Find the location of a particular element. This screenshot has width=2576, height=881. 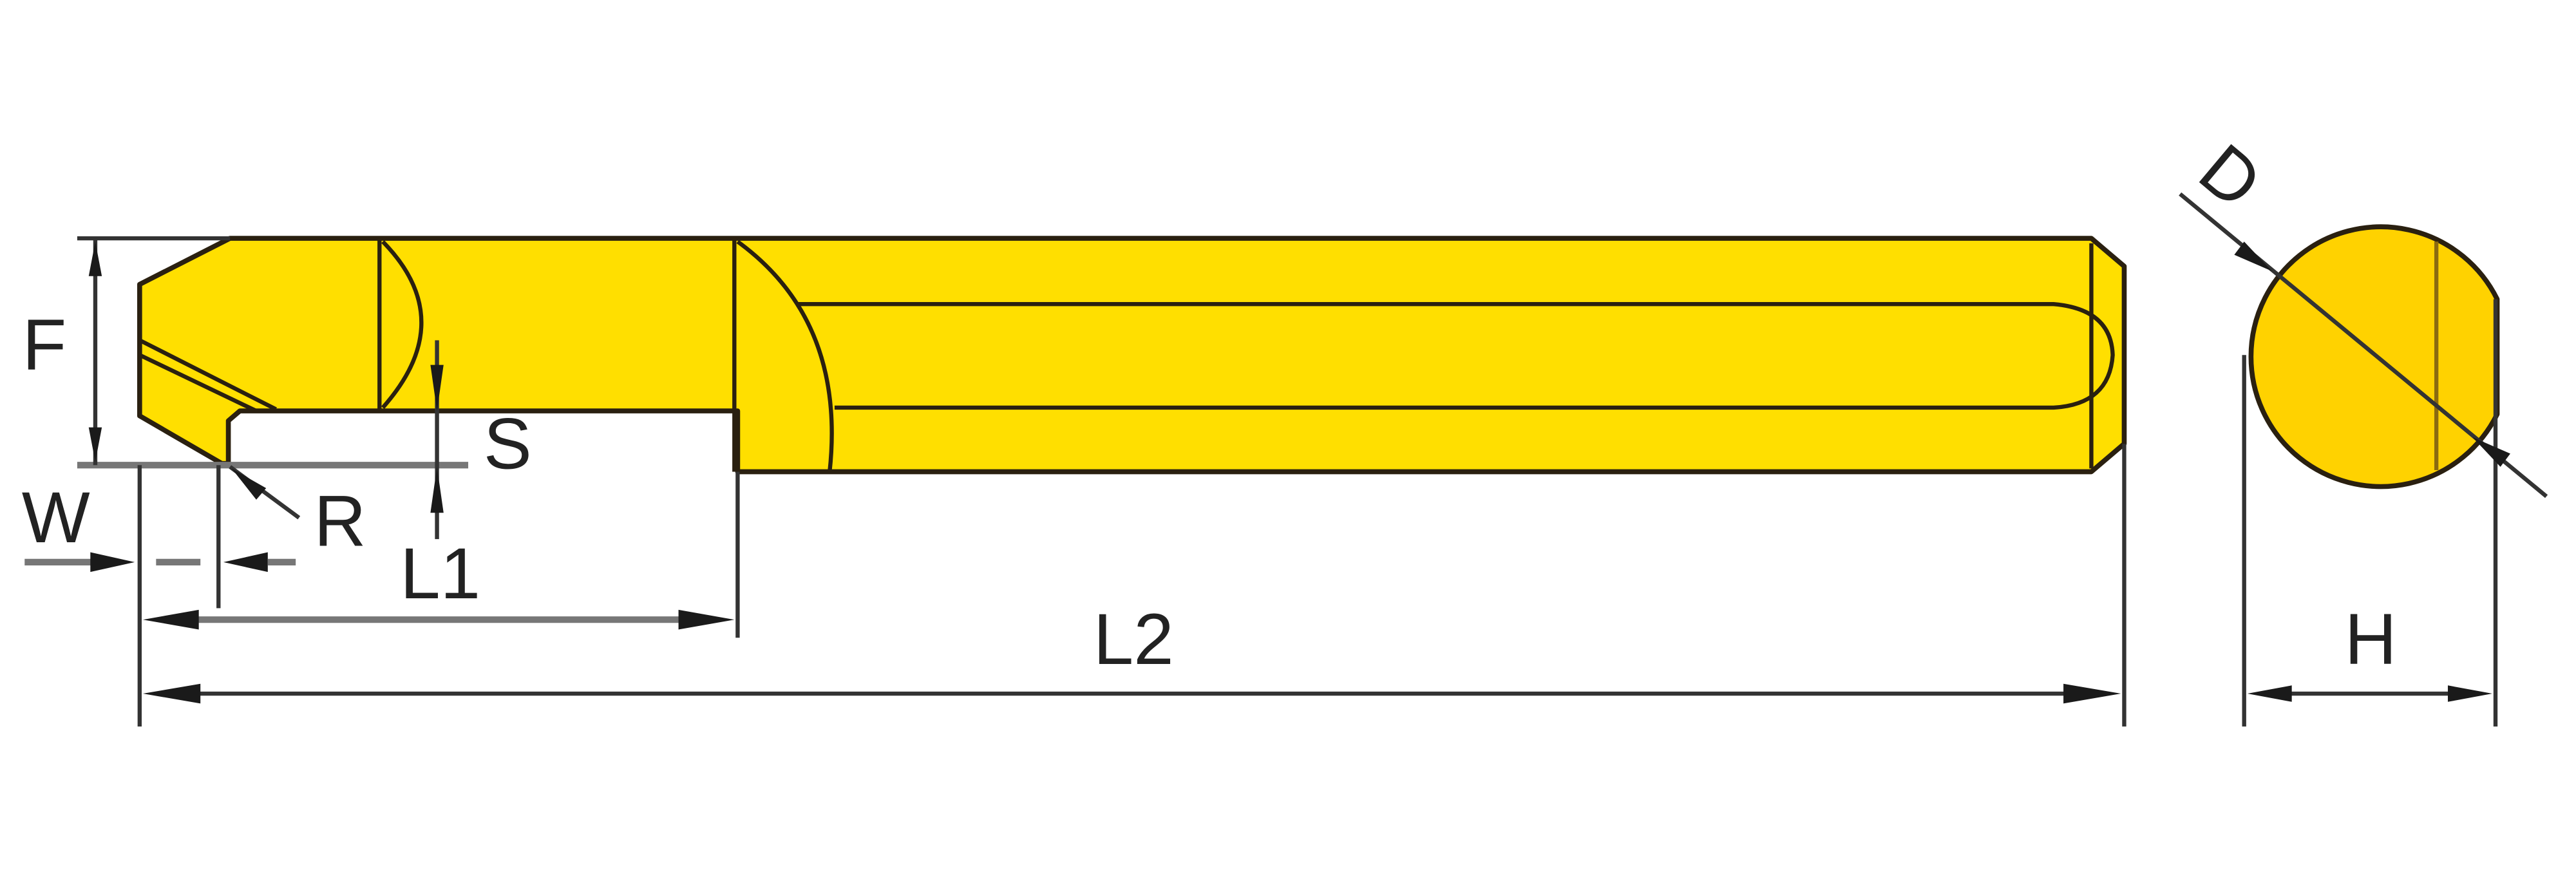

shank-arc is located at coordinates (785, 356).